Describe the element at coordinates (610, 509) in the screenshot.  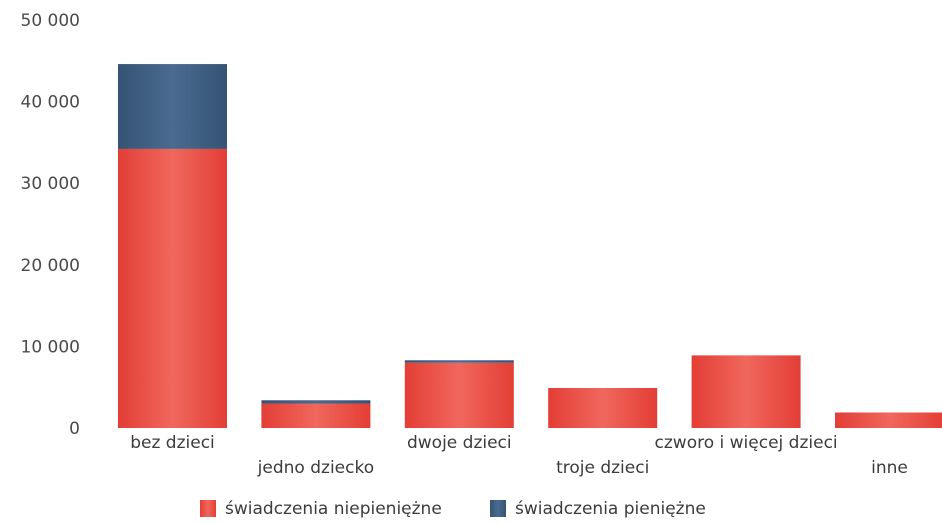
I see `legend-label: świadczenia pieniężne` at that location.